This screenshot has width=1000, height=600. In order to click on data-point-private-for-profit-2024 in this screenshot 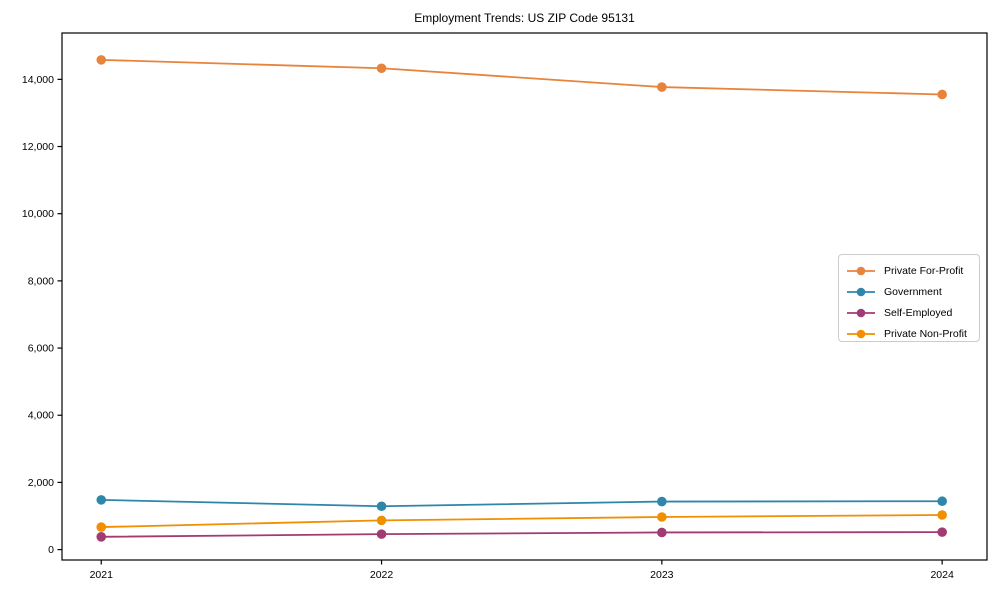, I will do `click(942, 94)`.